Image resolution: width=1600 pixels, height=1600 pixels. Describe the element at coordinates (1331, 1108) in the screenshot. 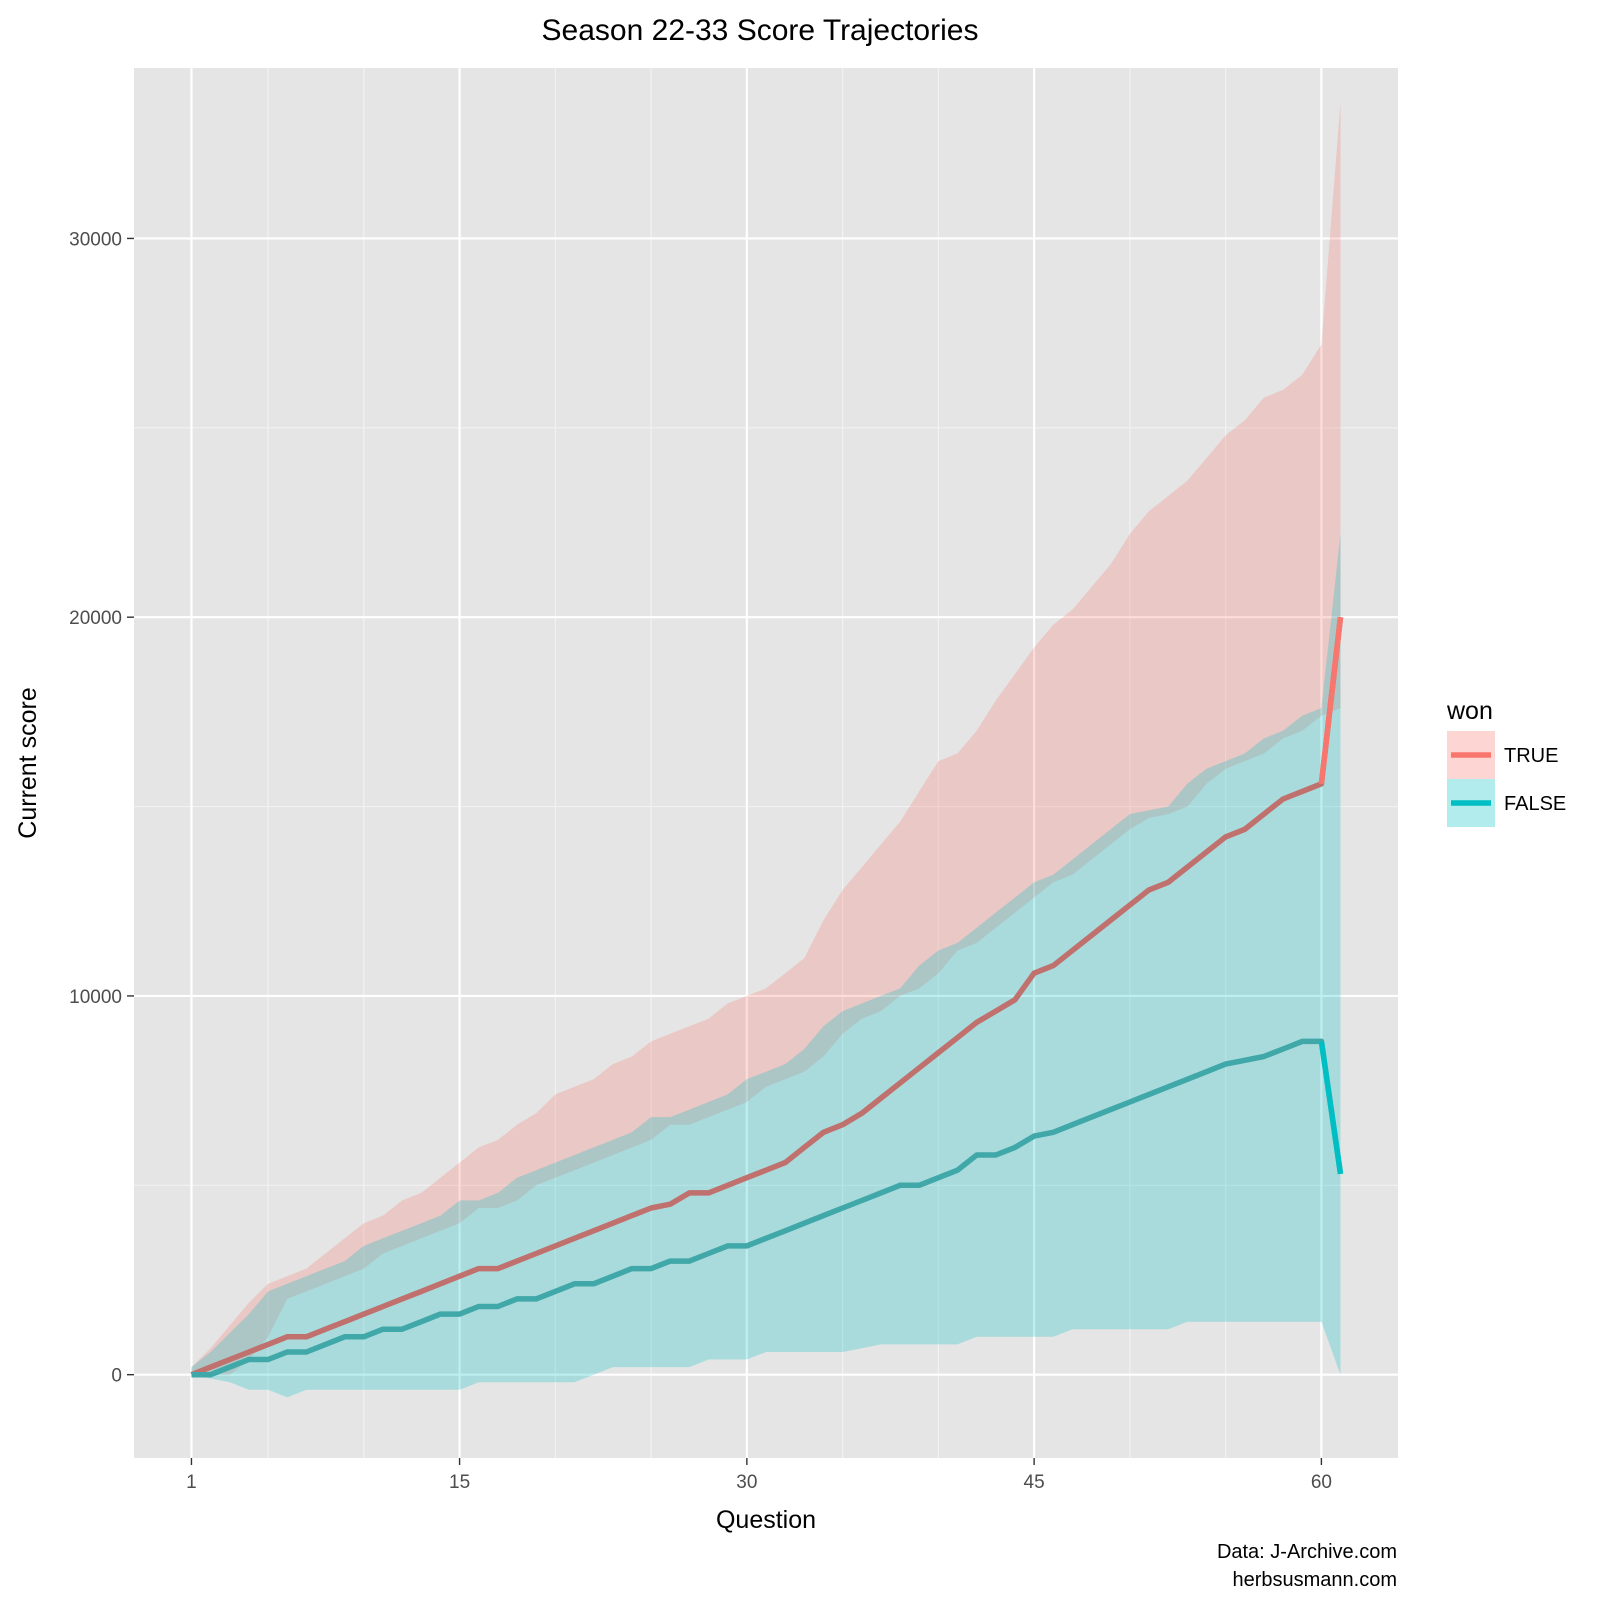

I see `line-tail-false` at that location.